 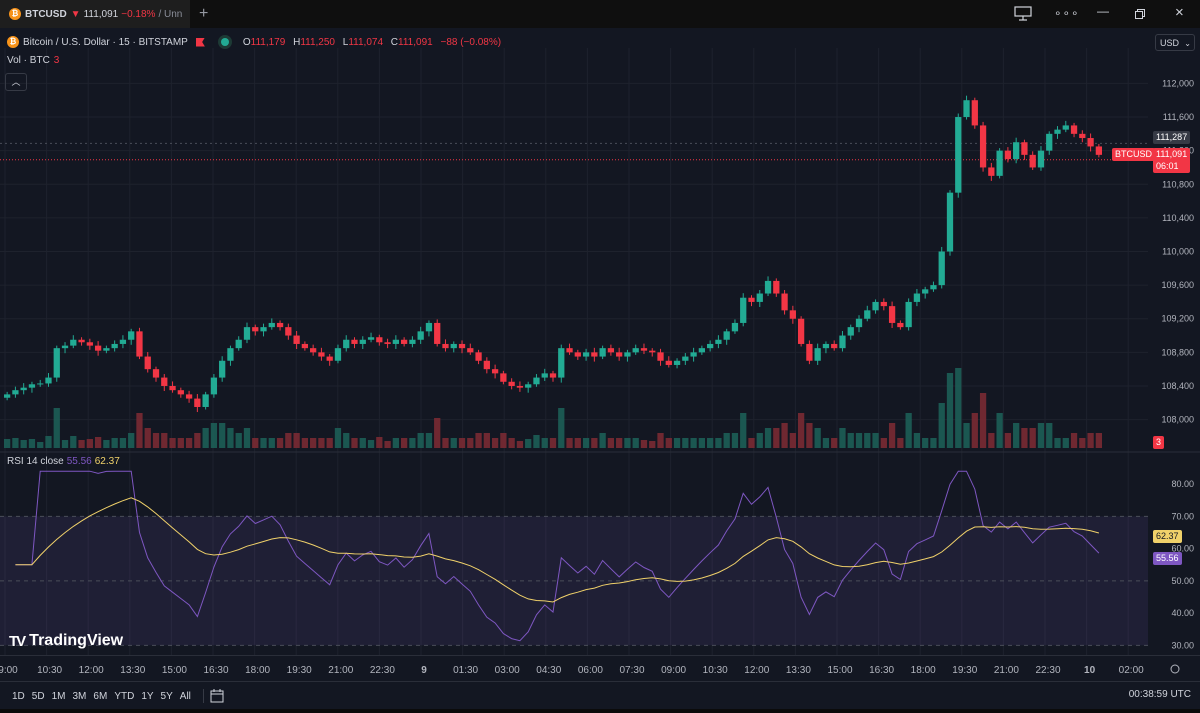 What do you see at coordinates (1067, 13) in the screenshot?
I see `more-icon: ∘∘∘` at bounding box center [1067, 13].